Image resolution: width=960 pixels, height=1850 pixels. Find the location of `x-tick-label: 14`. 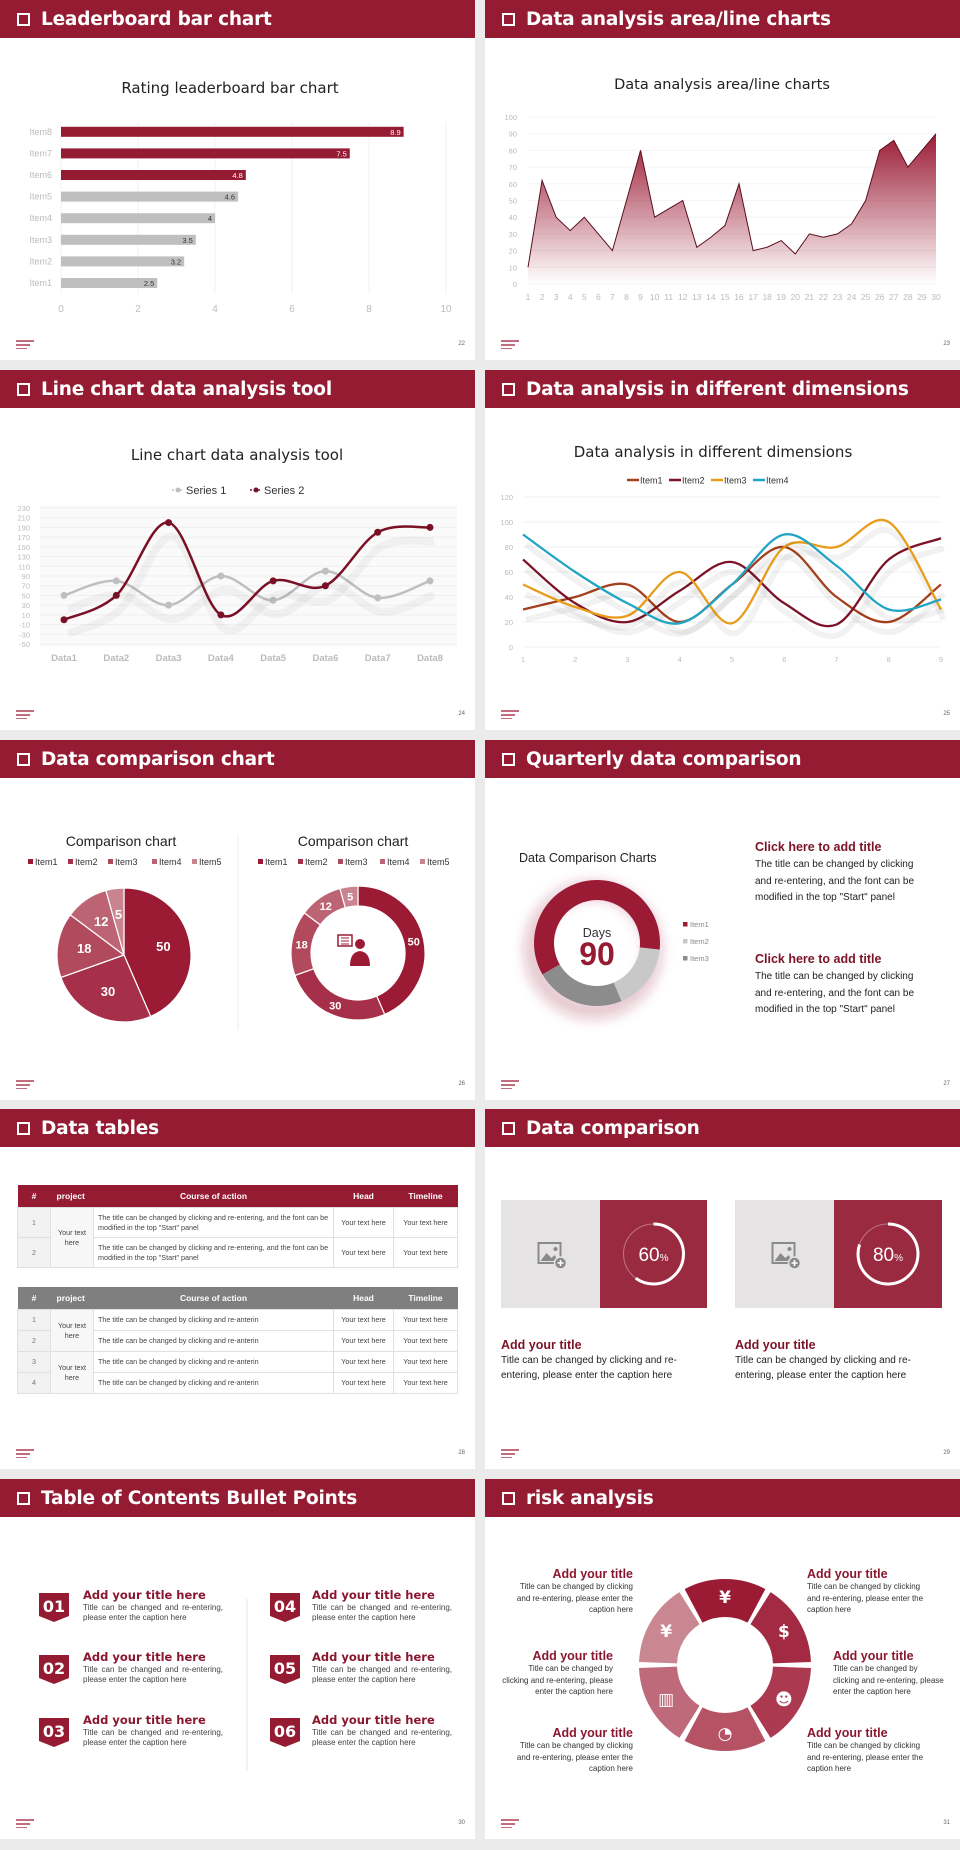

x-tick-label: 14 is located at coordinates (711, 297).